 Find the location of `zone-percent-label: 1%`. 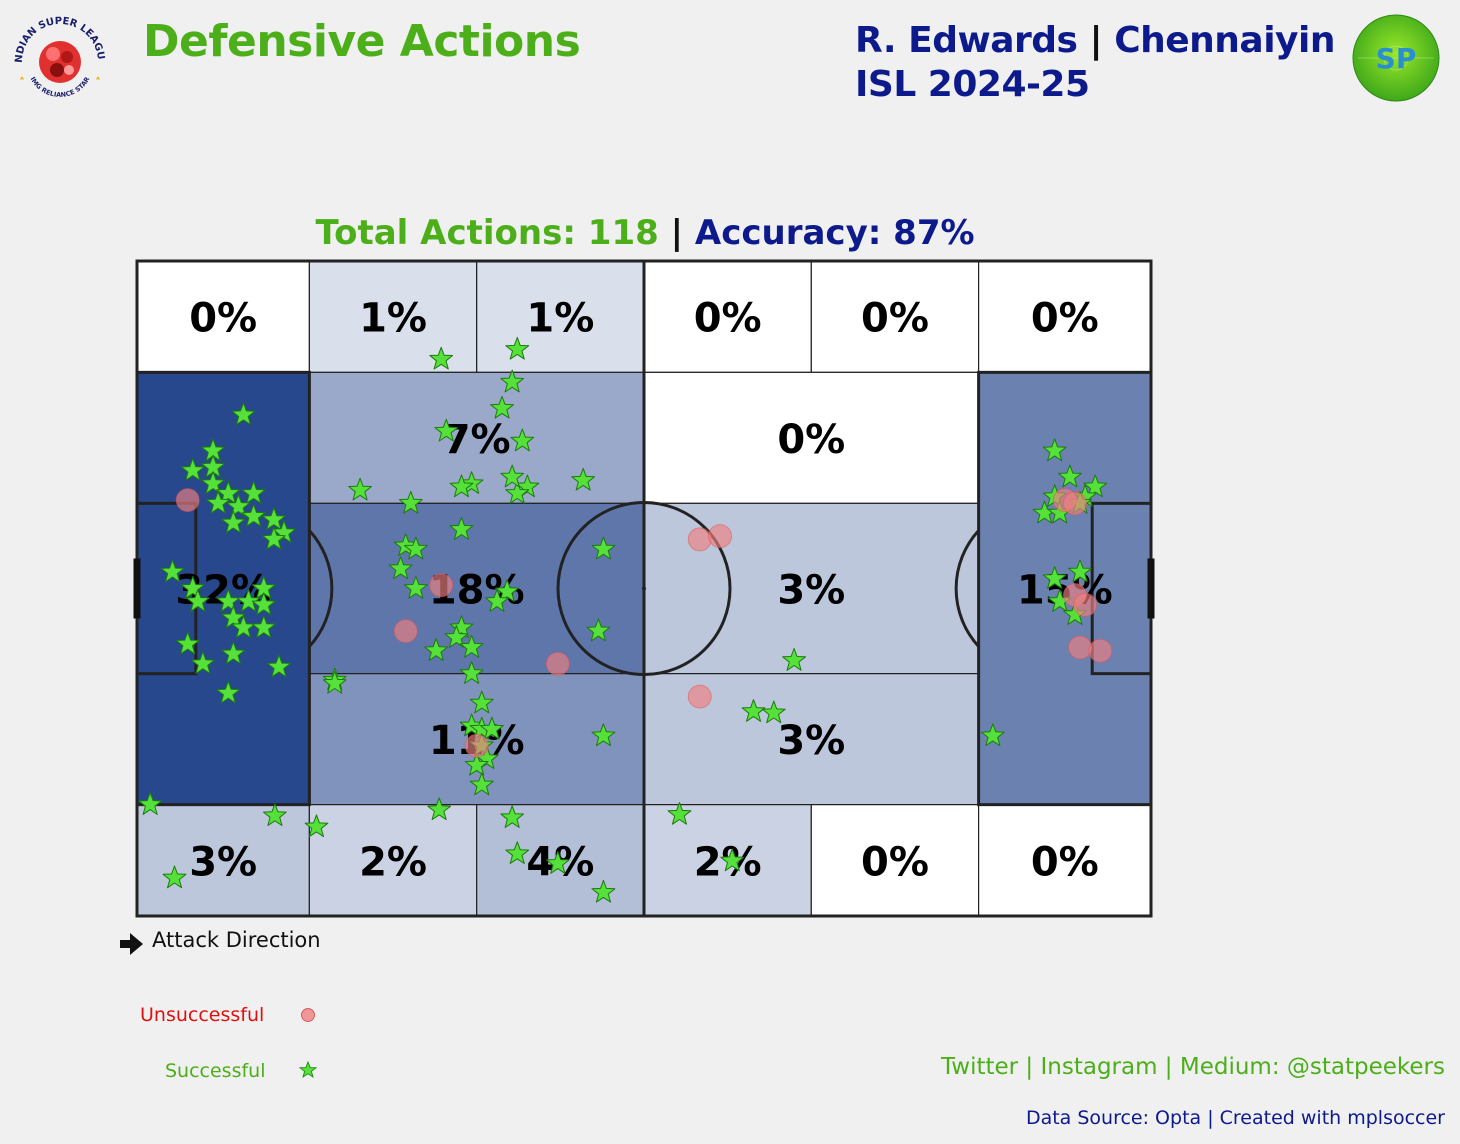

zone-percent-label: 1% is located at coordinates (560, 319).